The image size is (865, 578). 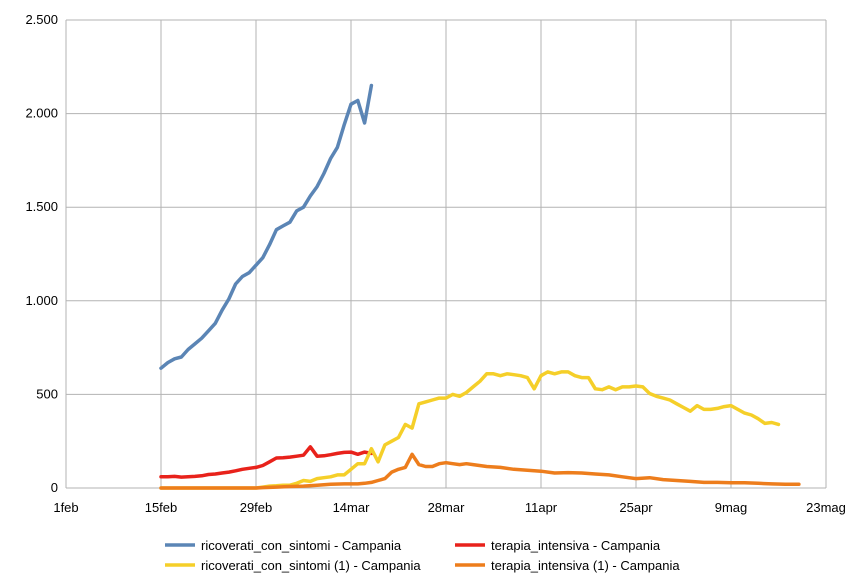 I want to click on legend-label: terapia_intensiva - Campania, so click(x=576, y=545).